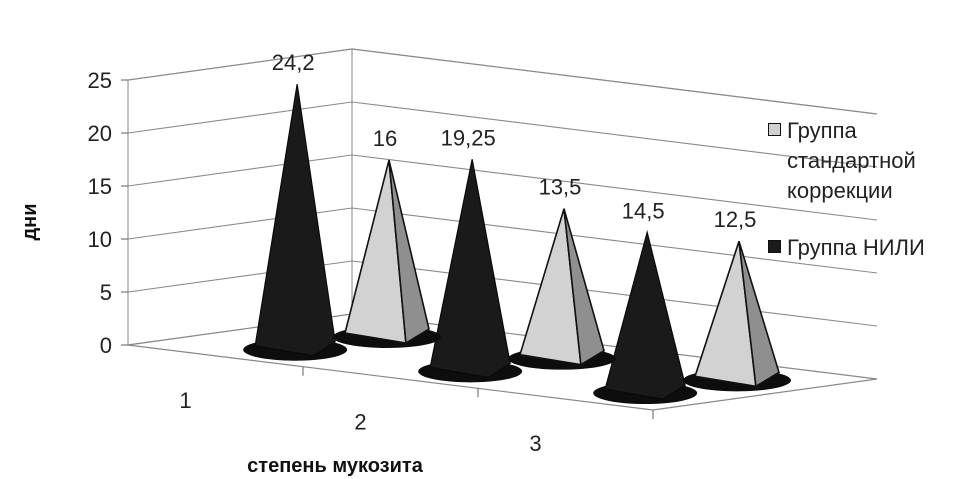 Image resolution: width=976 pixels, height=479 pixels. Describe the element at coordinates (293, 62) in the screenshot. I see `data-label: 24,2` at that location.